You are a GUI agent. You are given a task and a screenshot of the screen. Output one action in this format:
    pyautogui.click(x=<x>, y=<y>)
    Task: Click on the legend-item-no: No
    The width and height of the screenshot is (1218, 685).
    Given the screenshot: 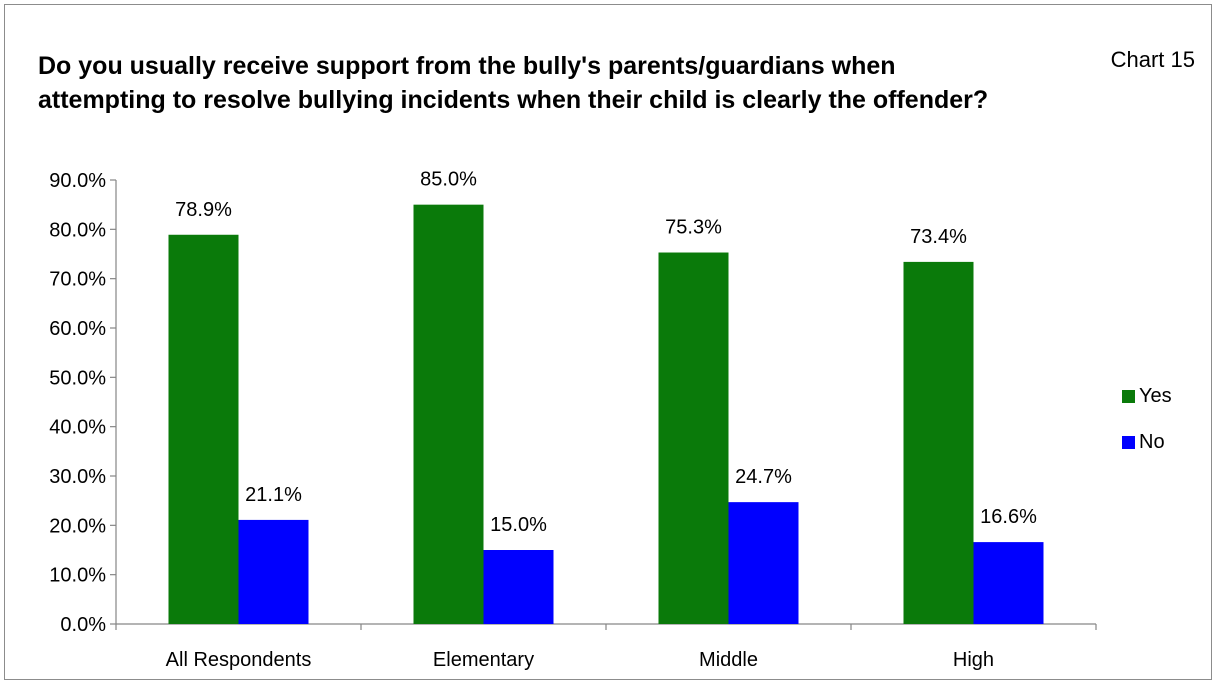 What is the action you would take?
    pyautogui.click(x=1147, y=442)
    